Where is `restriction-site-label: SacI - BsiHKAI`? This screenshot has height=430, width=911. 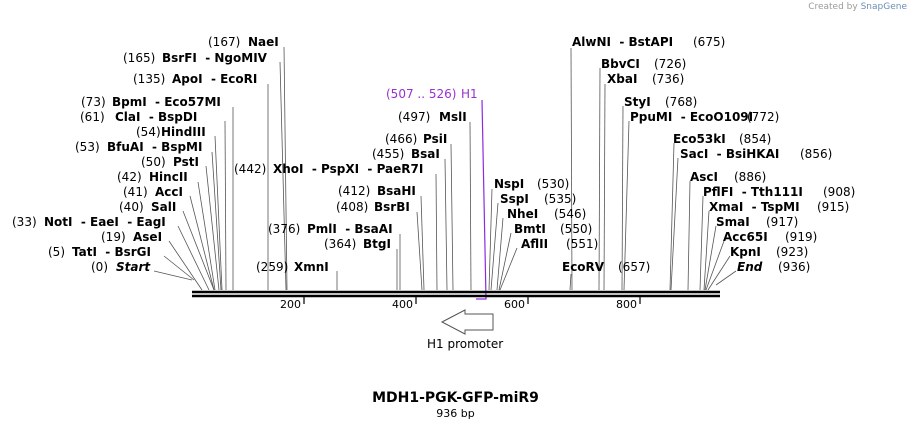 restriction-site-label: SacI - BsiHKAI is located at coordinates (729, 154).